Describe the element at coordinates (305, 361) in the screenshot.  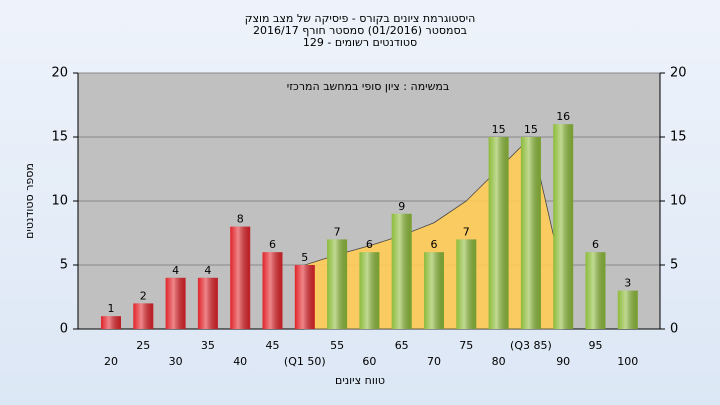
I see `x-tick-label: (Q1 50)` at that location.